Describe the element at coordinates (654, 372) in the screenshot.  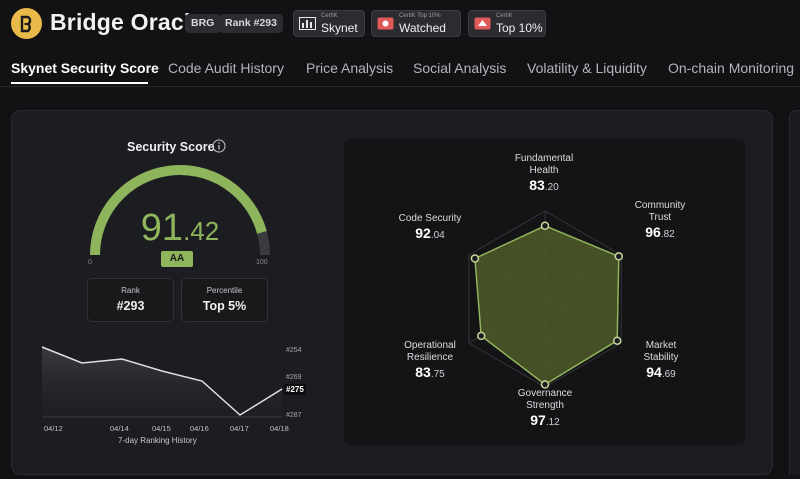
I see `axis-value-int: 94` at that location.